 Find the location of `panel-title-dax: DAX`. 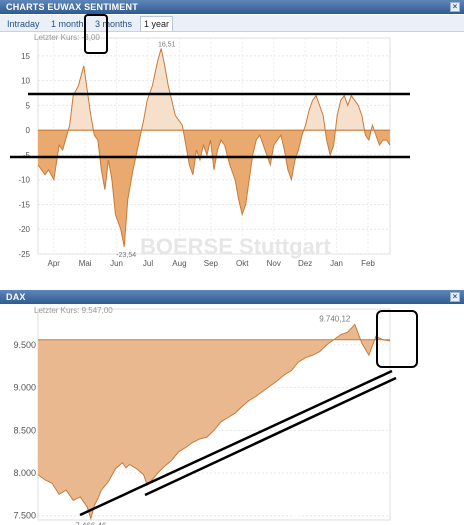

panel-title-dax: DAX is located at coordinates (16, 297).